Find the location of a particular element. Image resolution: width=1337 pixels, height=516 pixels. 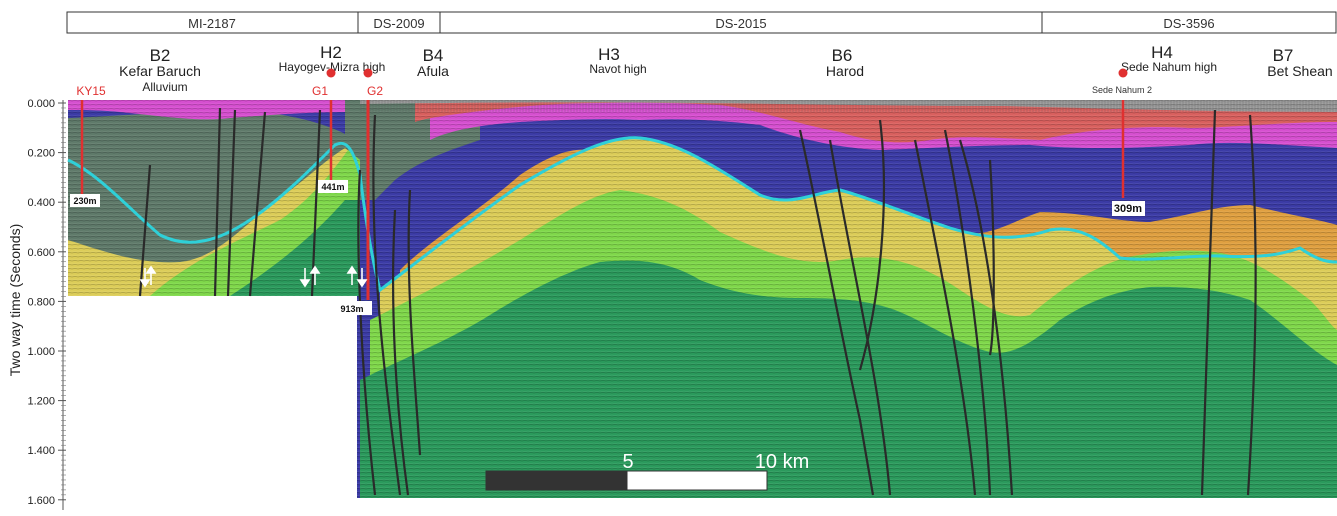

structure-name-b6: Harod is located at coordinates (845, 71).